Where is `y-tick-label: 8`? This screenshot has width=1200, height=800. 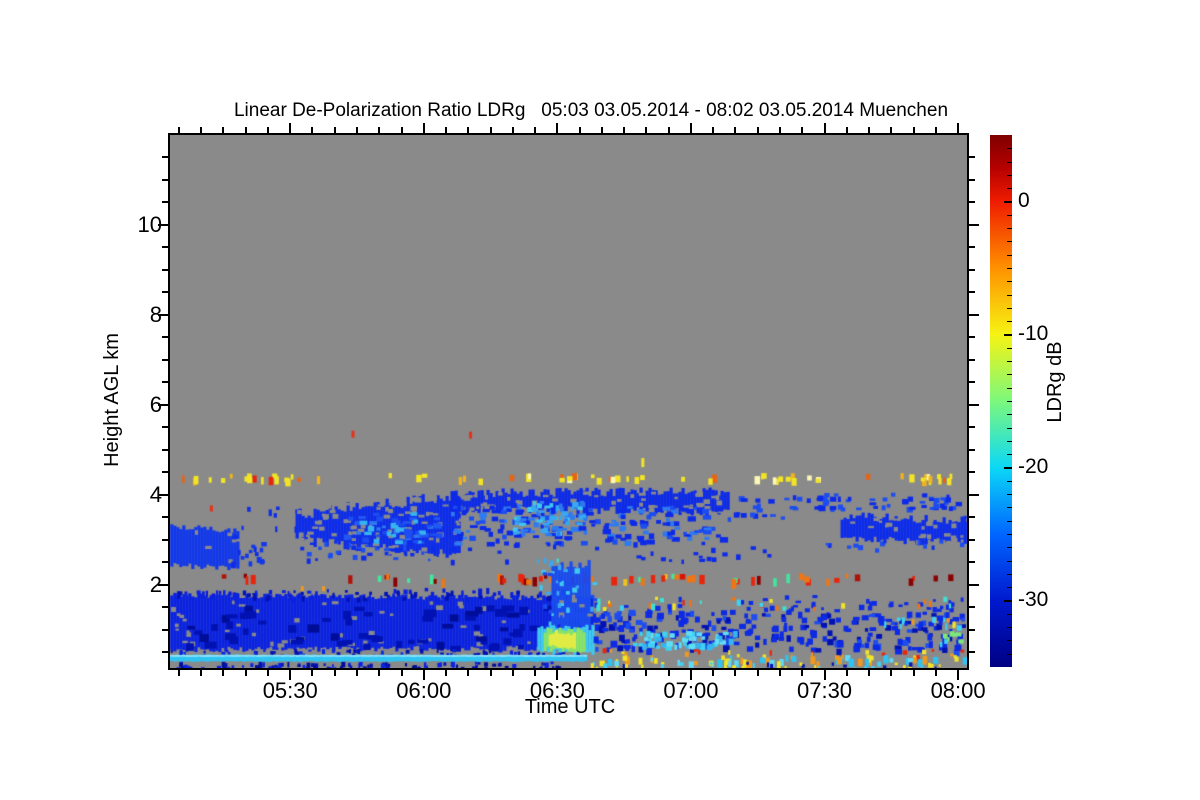
y-tick-label: 8 is located at coordinates (155, 314).